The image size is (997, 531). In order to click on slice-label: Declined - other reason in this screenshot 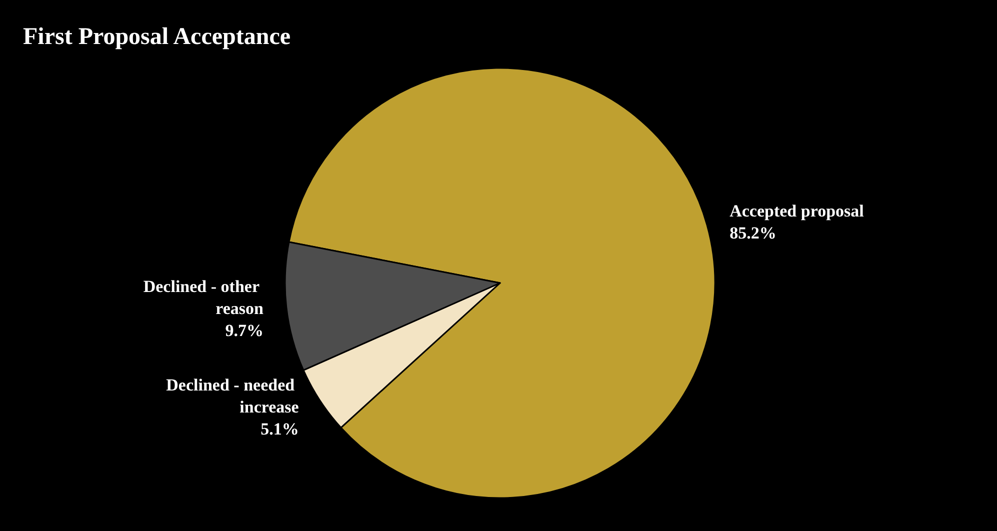, I will do `click(203, 297)`.